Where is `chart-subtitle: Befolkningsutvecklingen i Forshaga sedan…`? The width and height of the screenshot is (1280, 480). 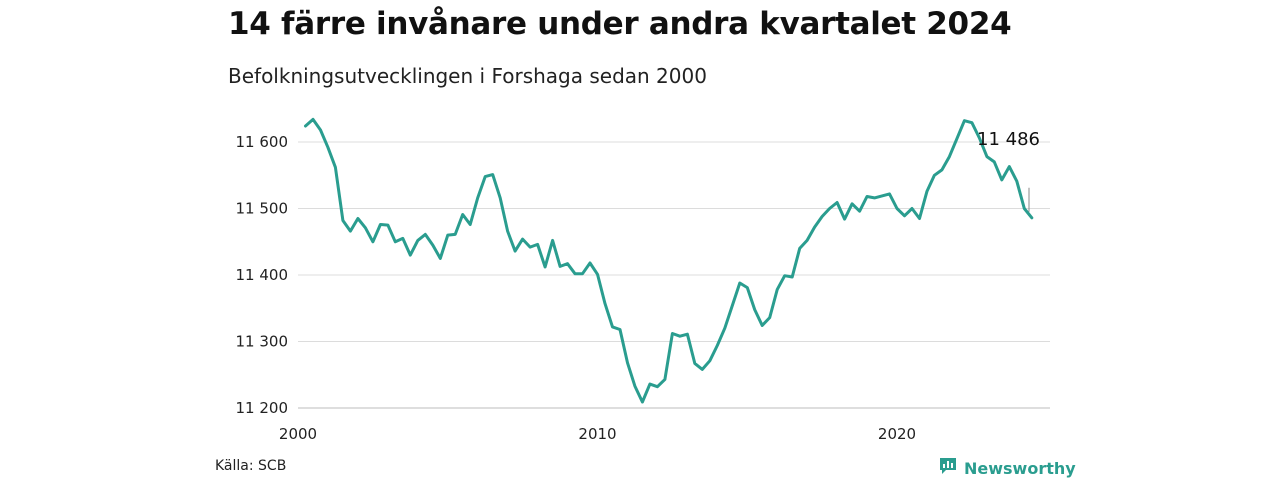
chart-subtitle: Befolkningsutvecklingen i Forshaga sedan… is located at coordinates (467, 76).